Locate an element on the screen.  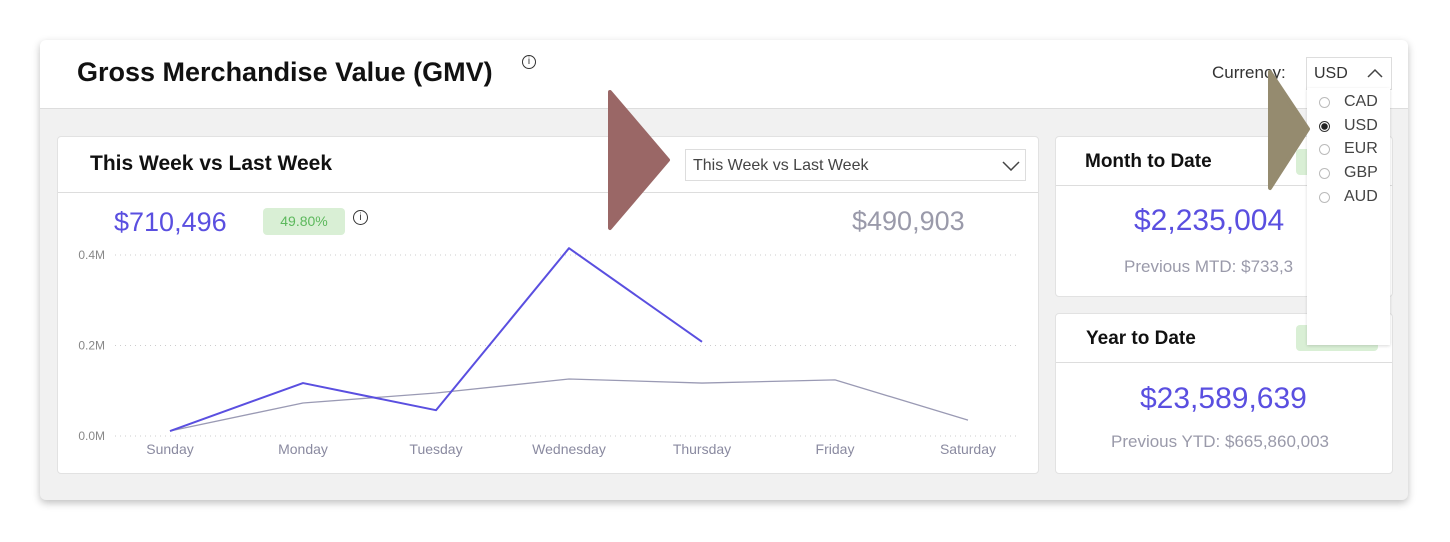
currency-option: CAD is located at coordinates (1348, 104).